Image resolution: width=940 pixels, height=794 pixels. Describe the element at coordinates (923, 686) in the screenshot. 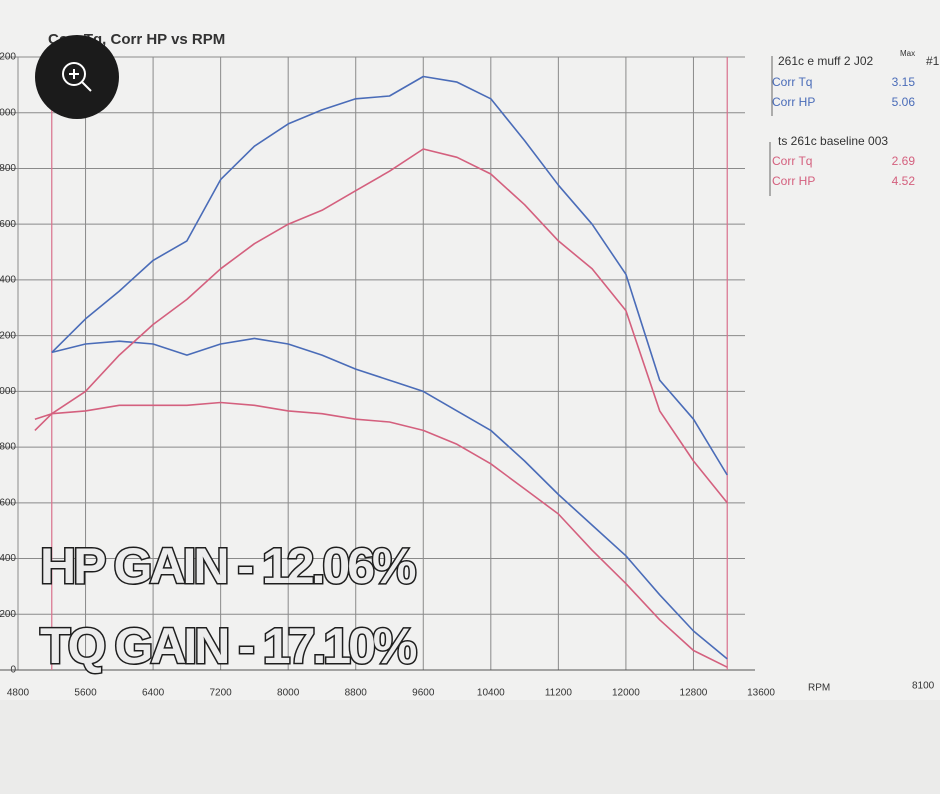

I see `x-extra-label: 8100` at that location.